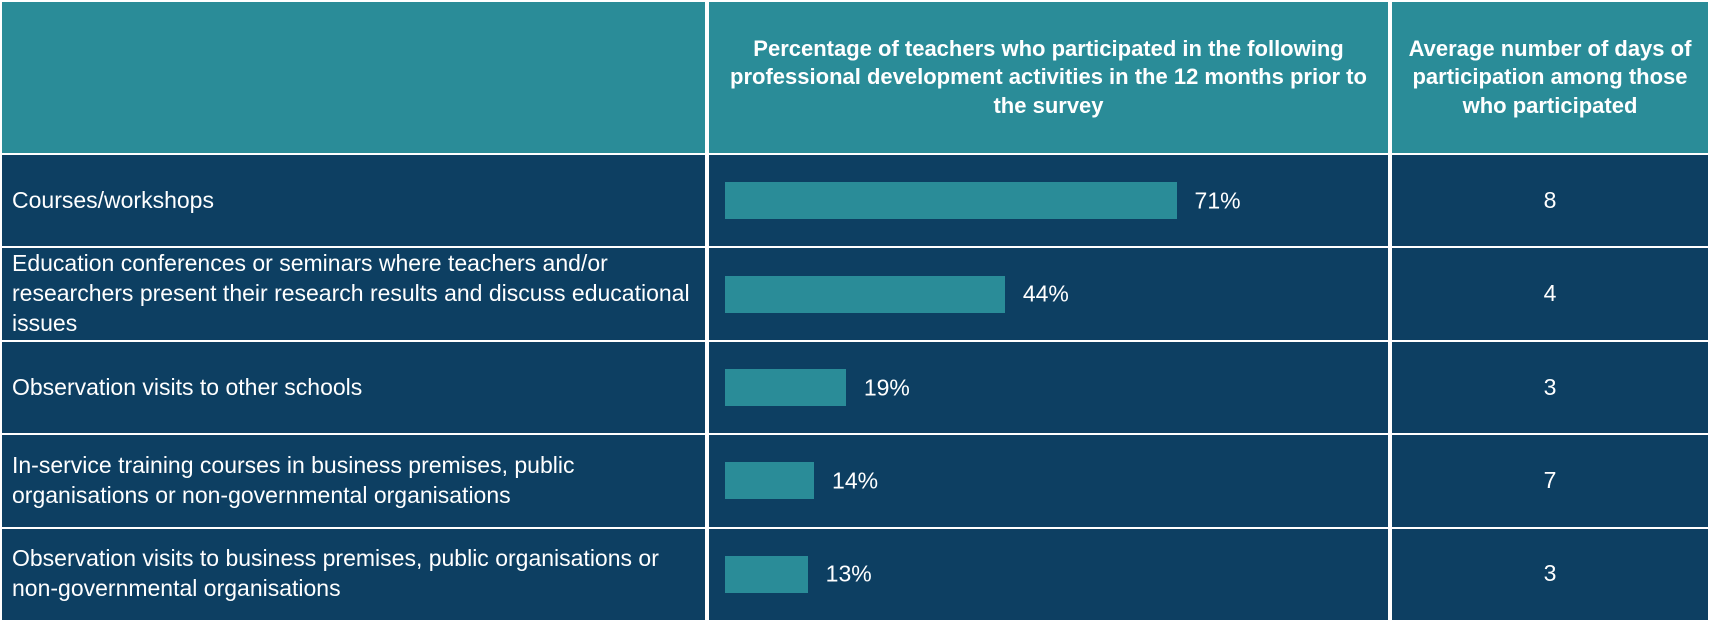  What do you see at coordinates (886, 387) in the screenshot?
I see `value-label: 19%` at bounding box center [886, 387].